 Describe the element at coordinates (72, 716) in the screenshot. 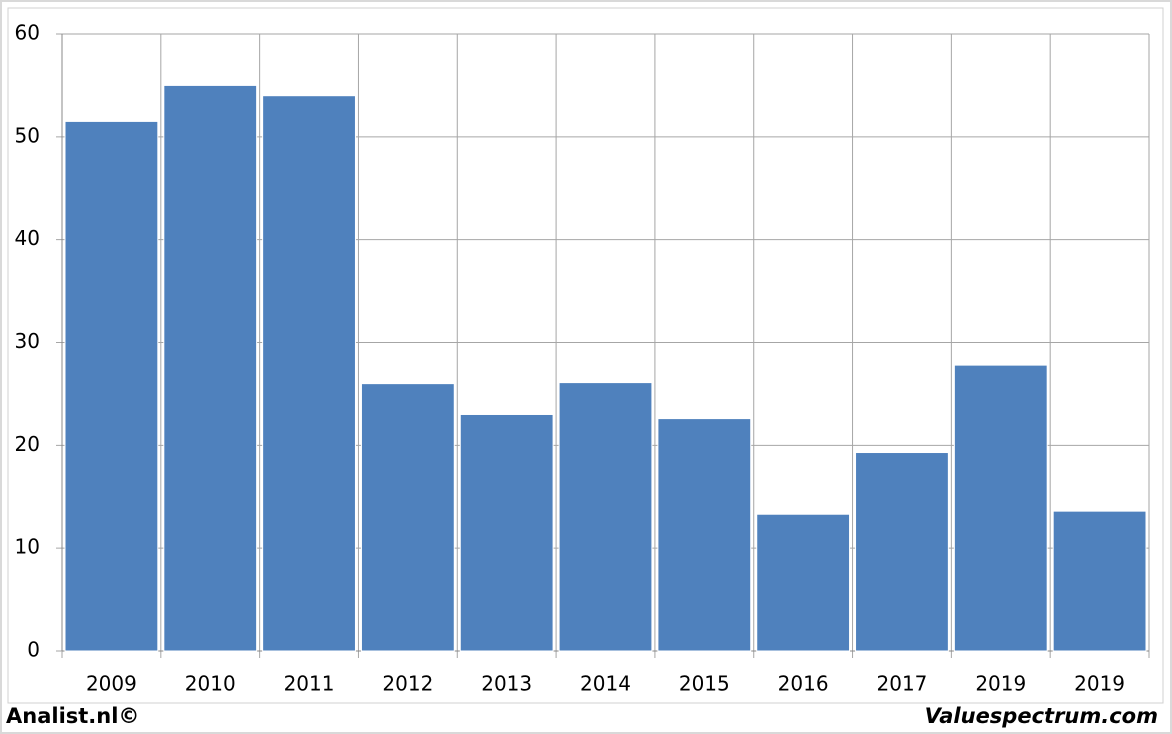

I see `footer-left: Analist.nl©` at that location.